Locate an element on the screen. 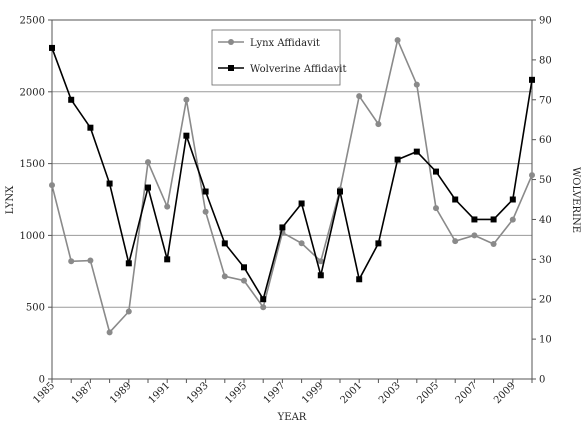  right-tick-label: 70 is located at coordinates (545, 100).